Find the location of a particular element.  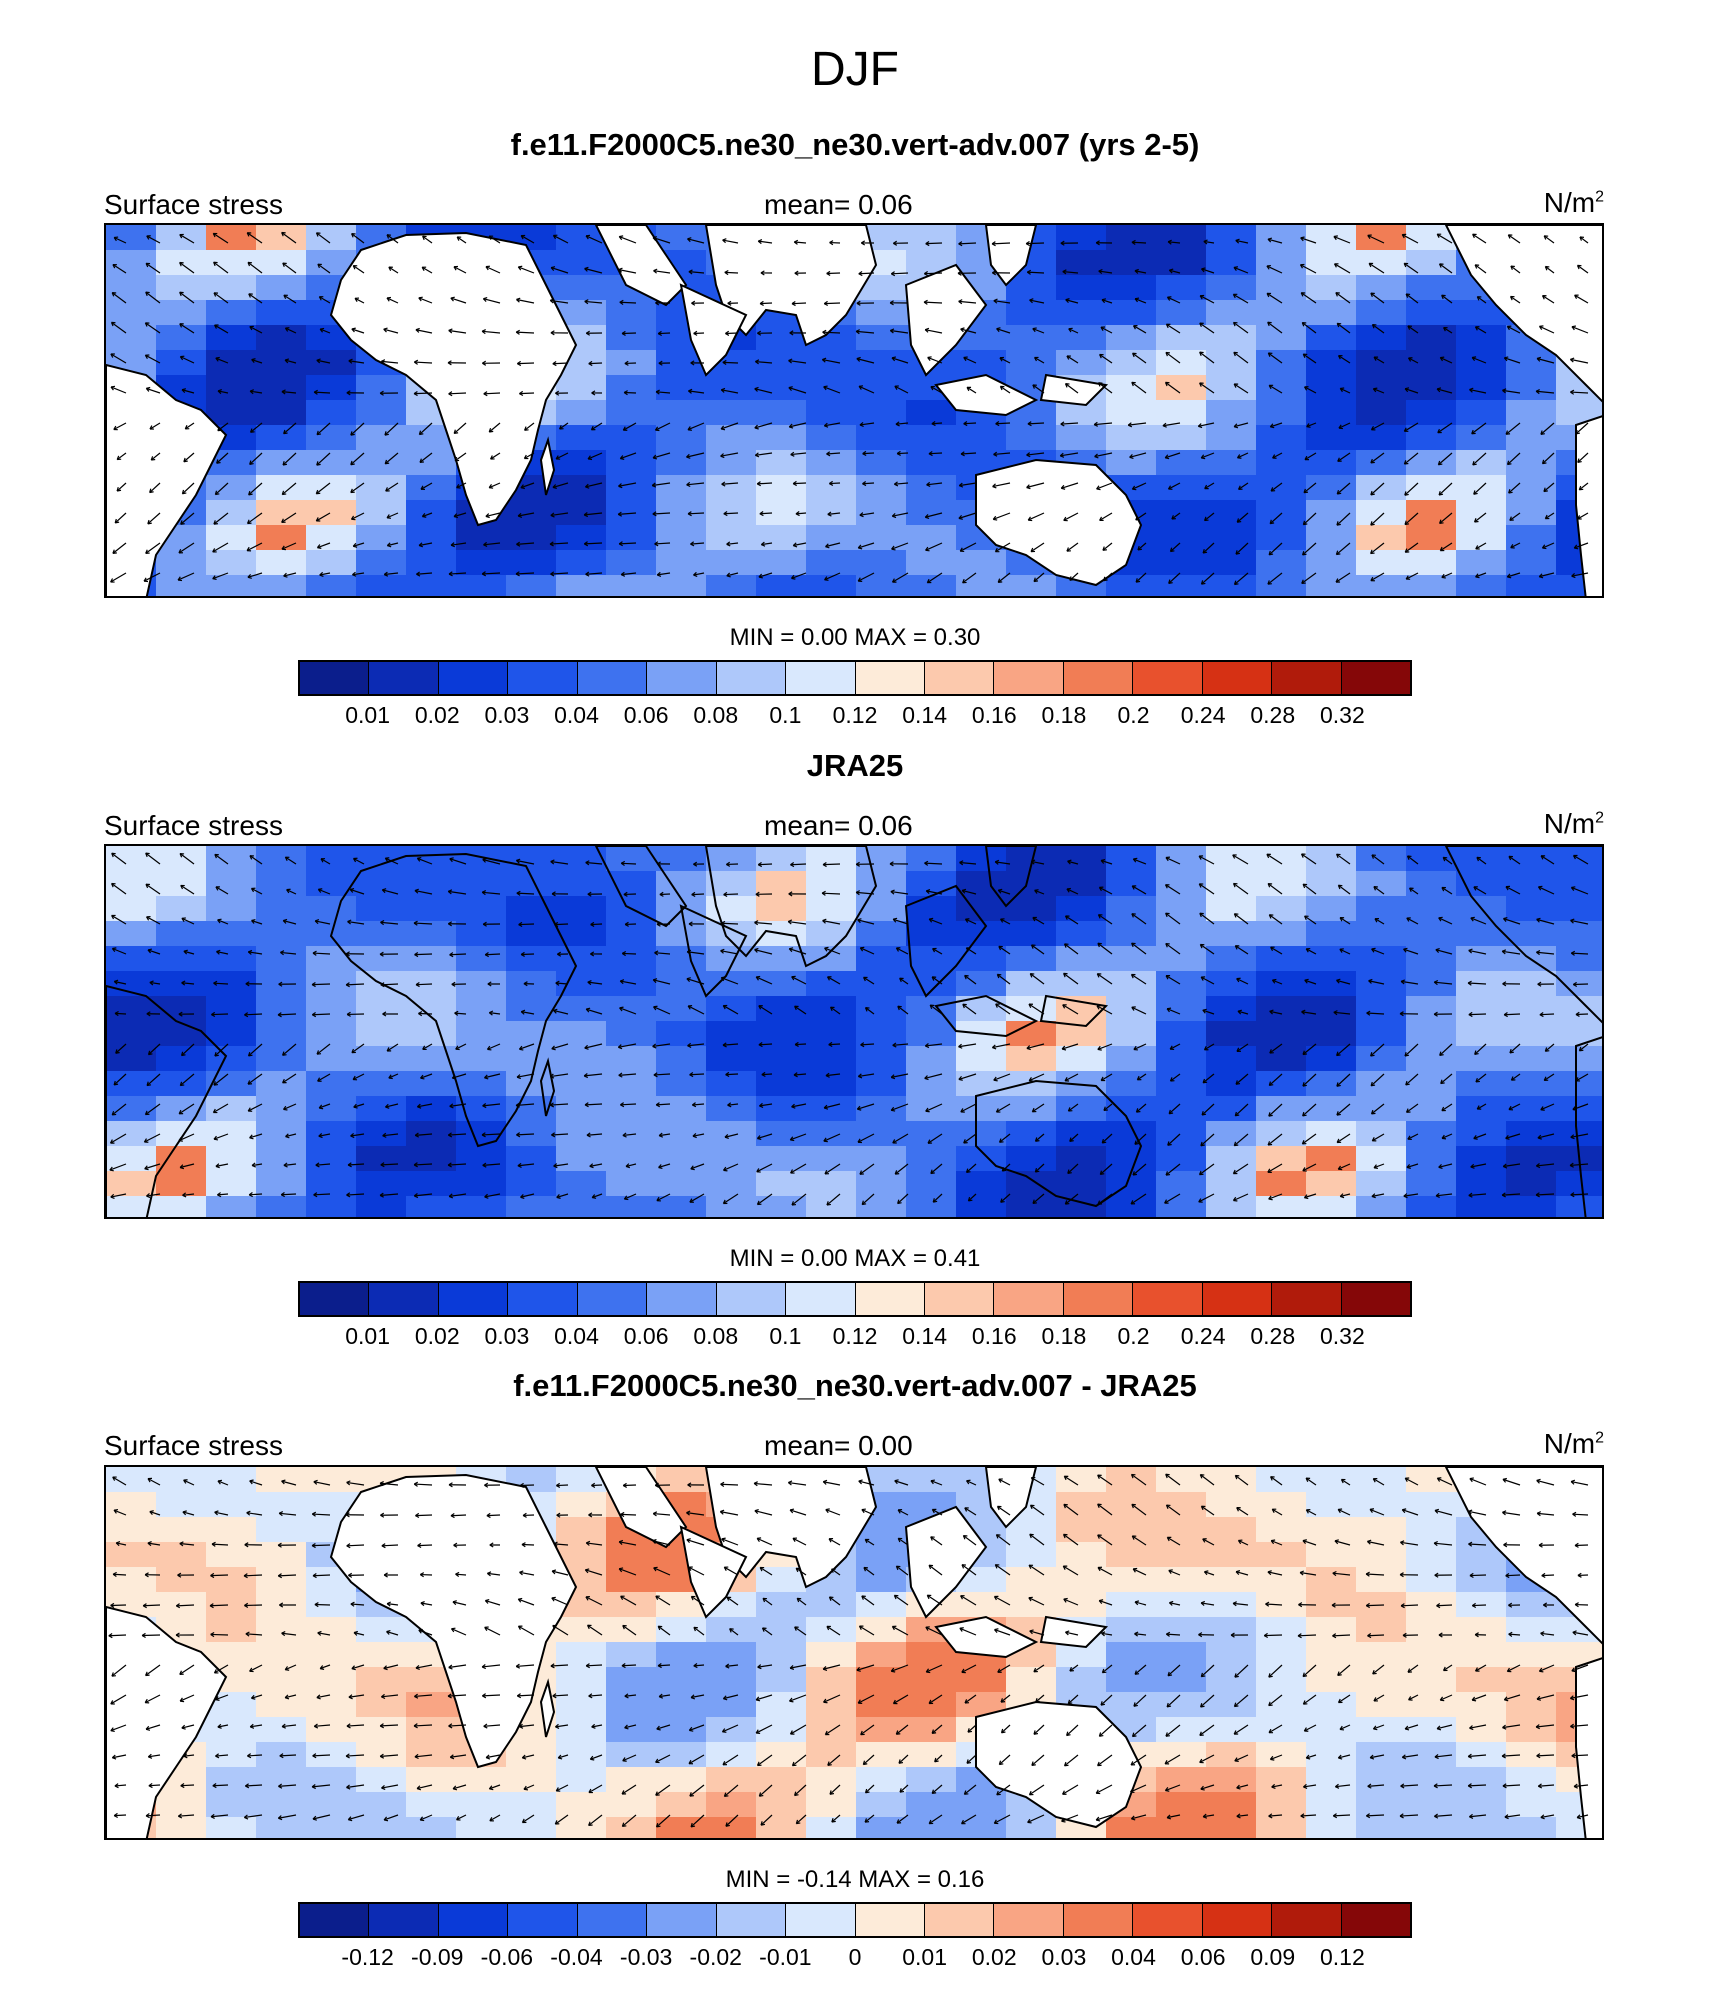

colorbar-tick-label: 0.09 is located at coordinates (1273, 1957).